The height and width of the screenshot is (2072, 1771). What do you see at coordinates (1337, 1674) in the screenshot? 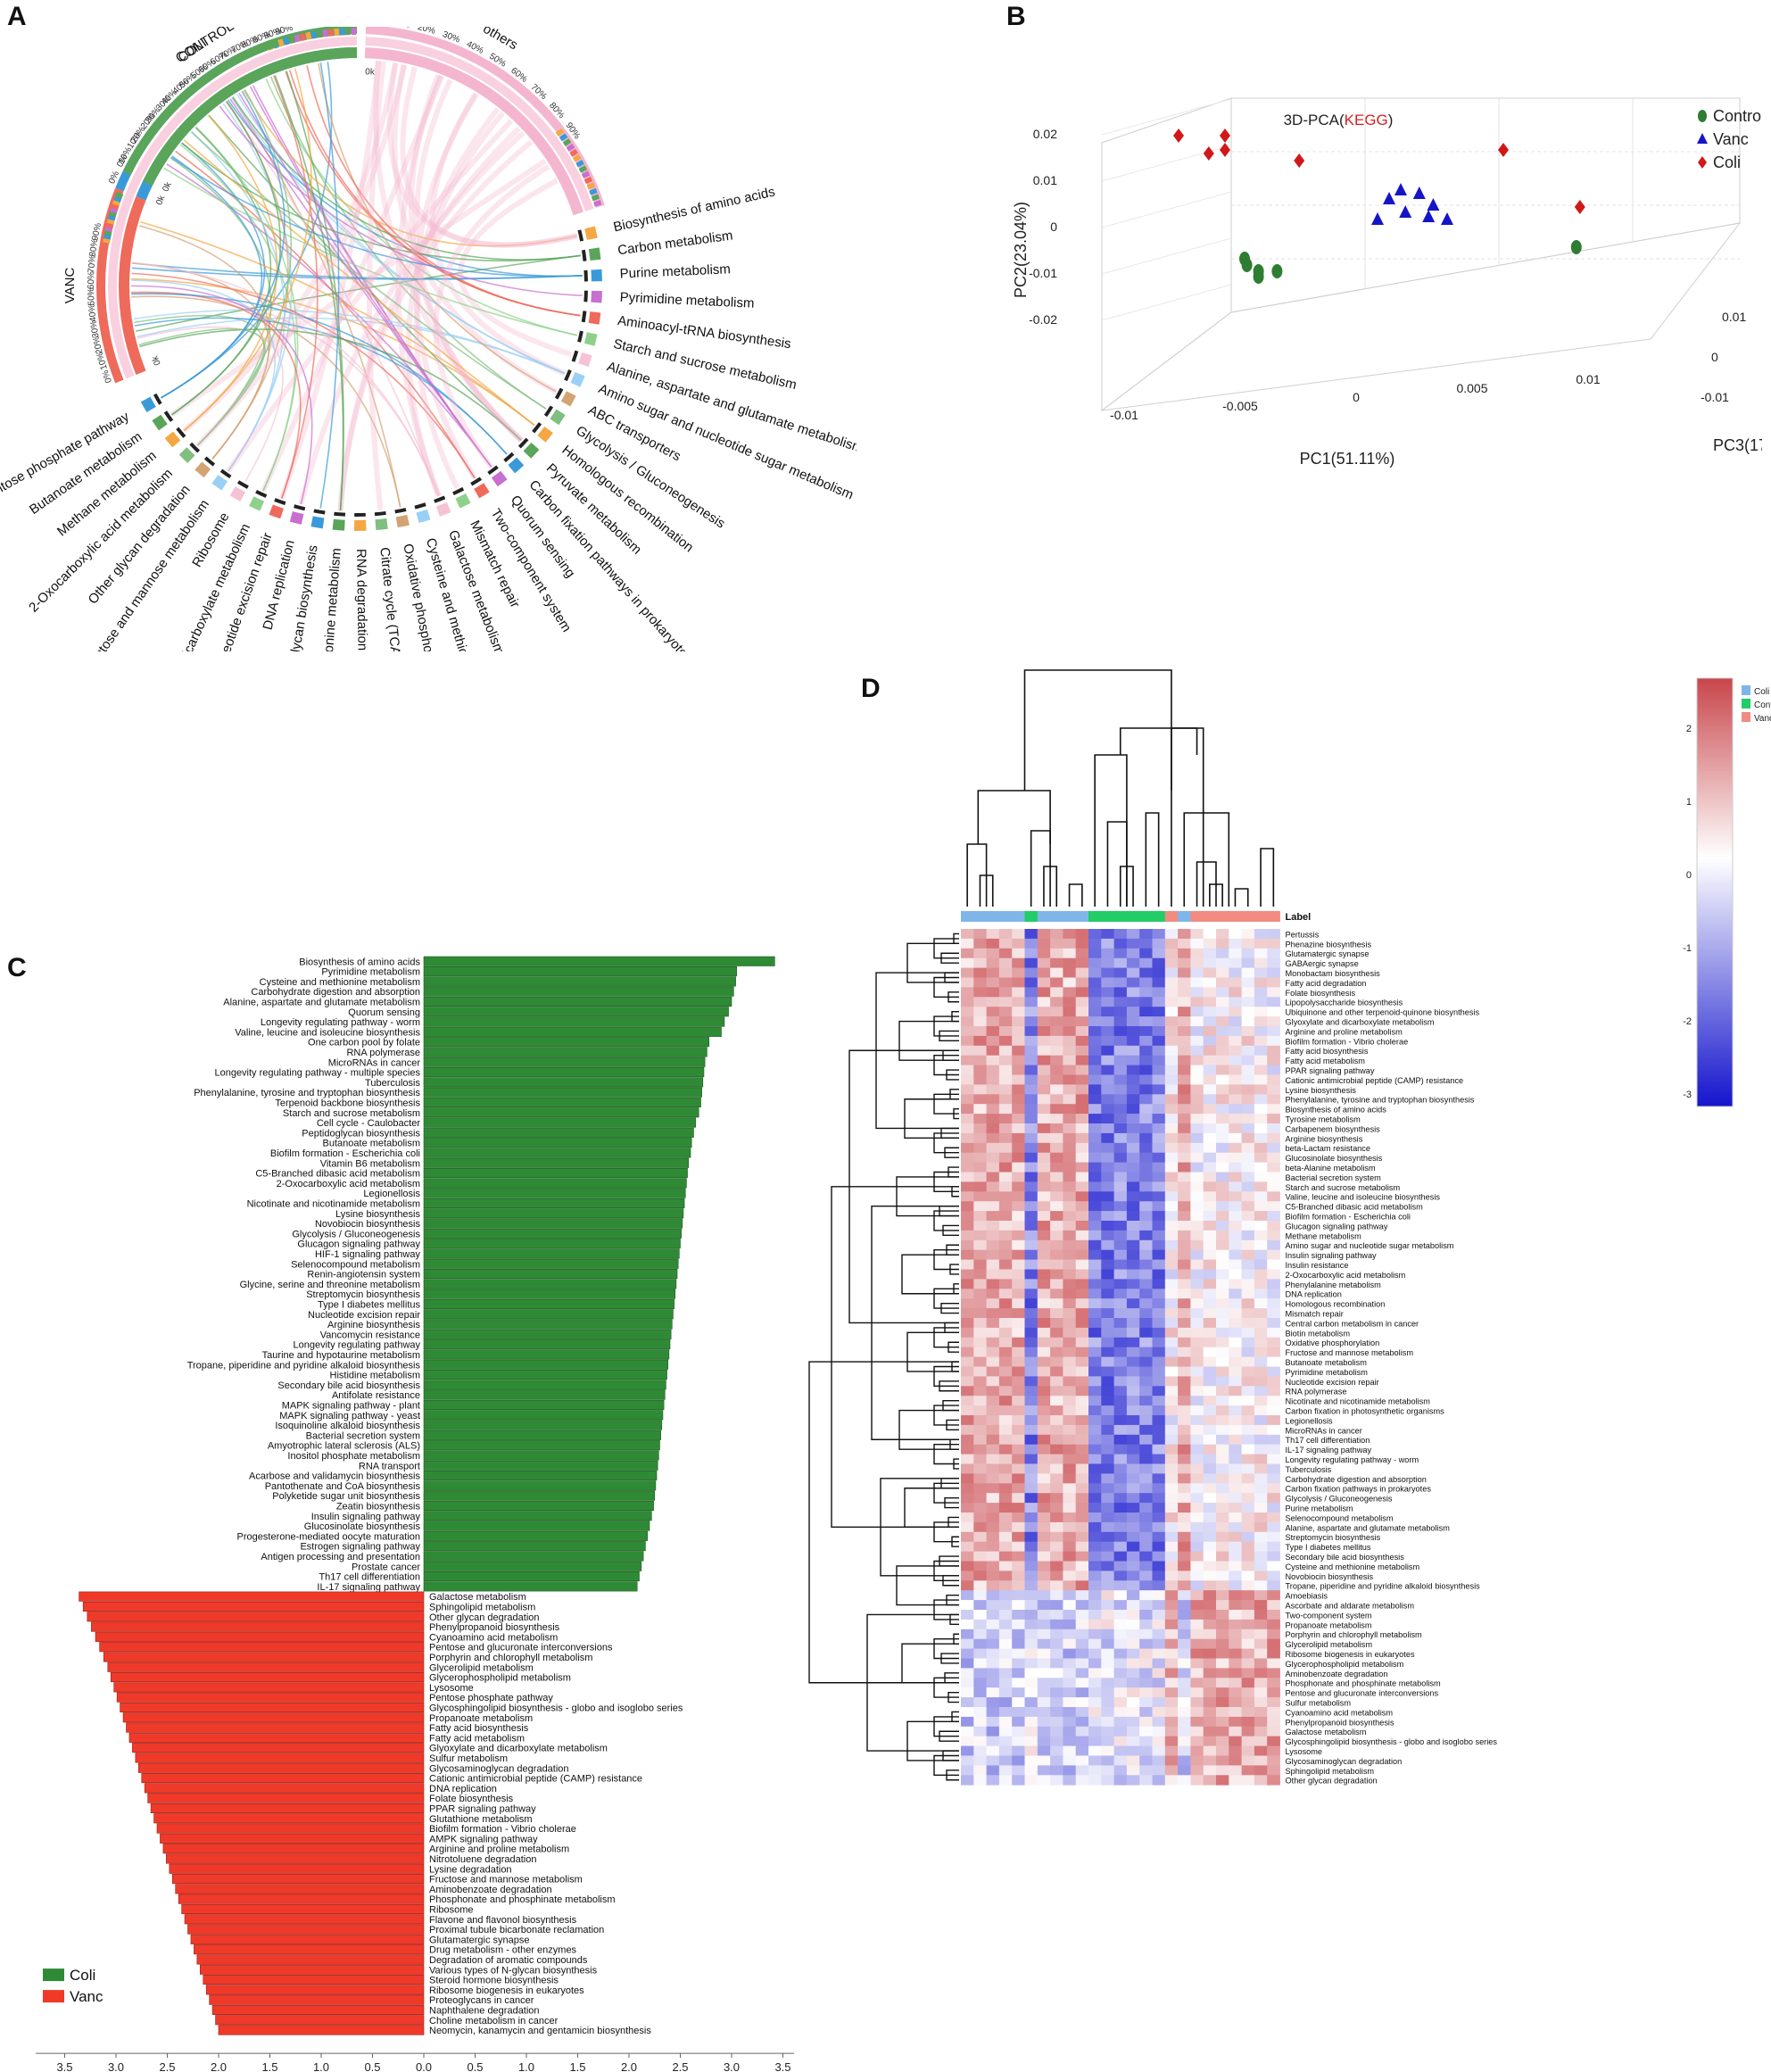
I see `row-label: Aminobenzoate degradation` at bounding box center [1337, 1674].